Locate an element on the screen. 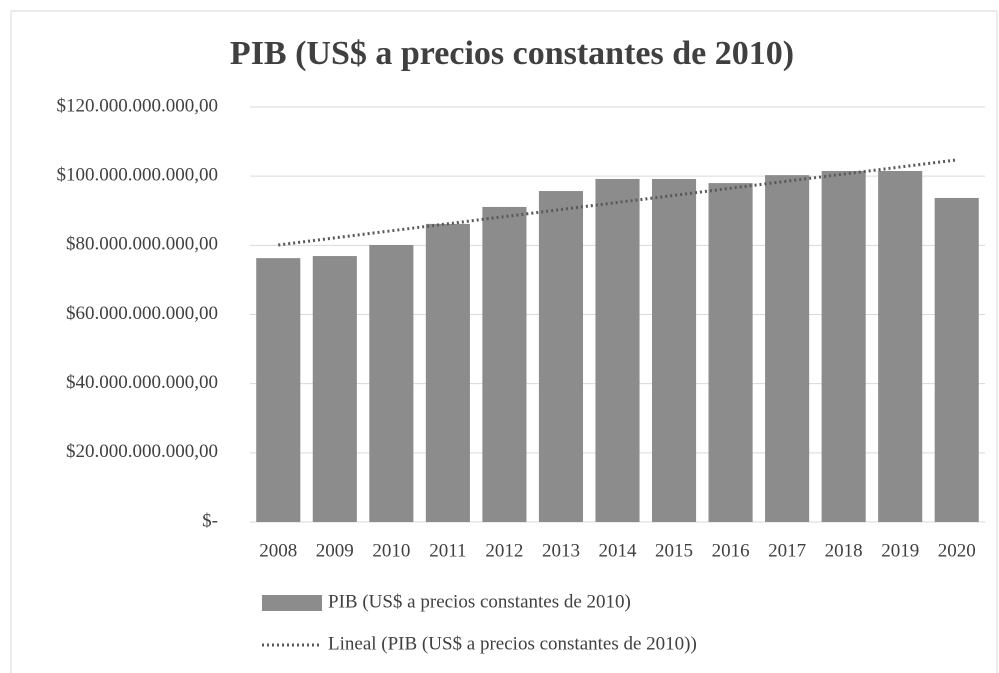  x-tick-label: 2010 is located at coordinates (391, 550).